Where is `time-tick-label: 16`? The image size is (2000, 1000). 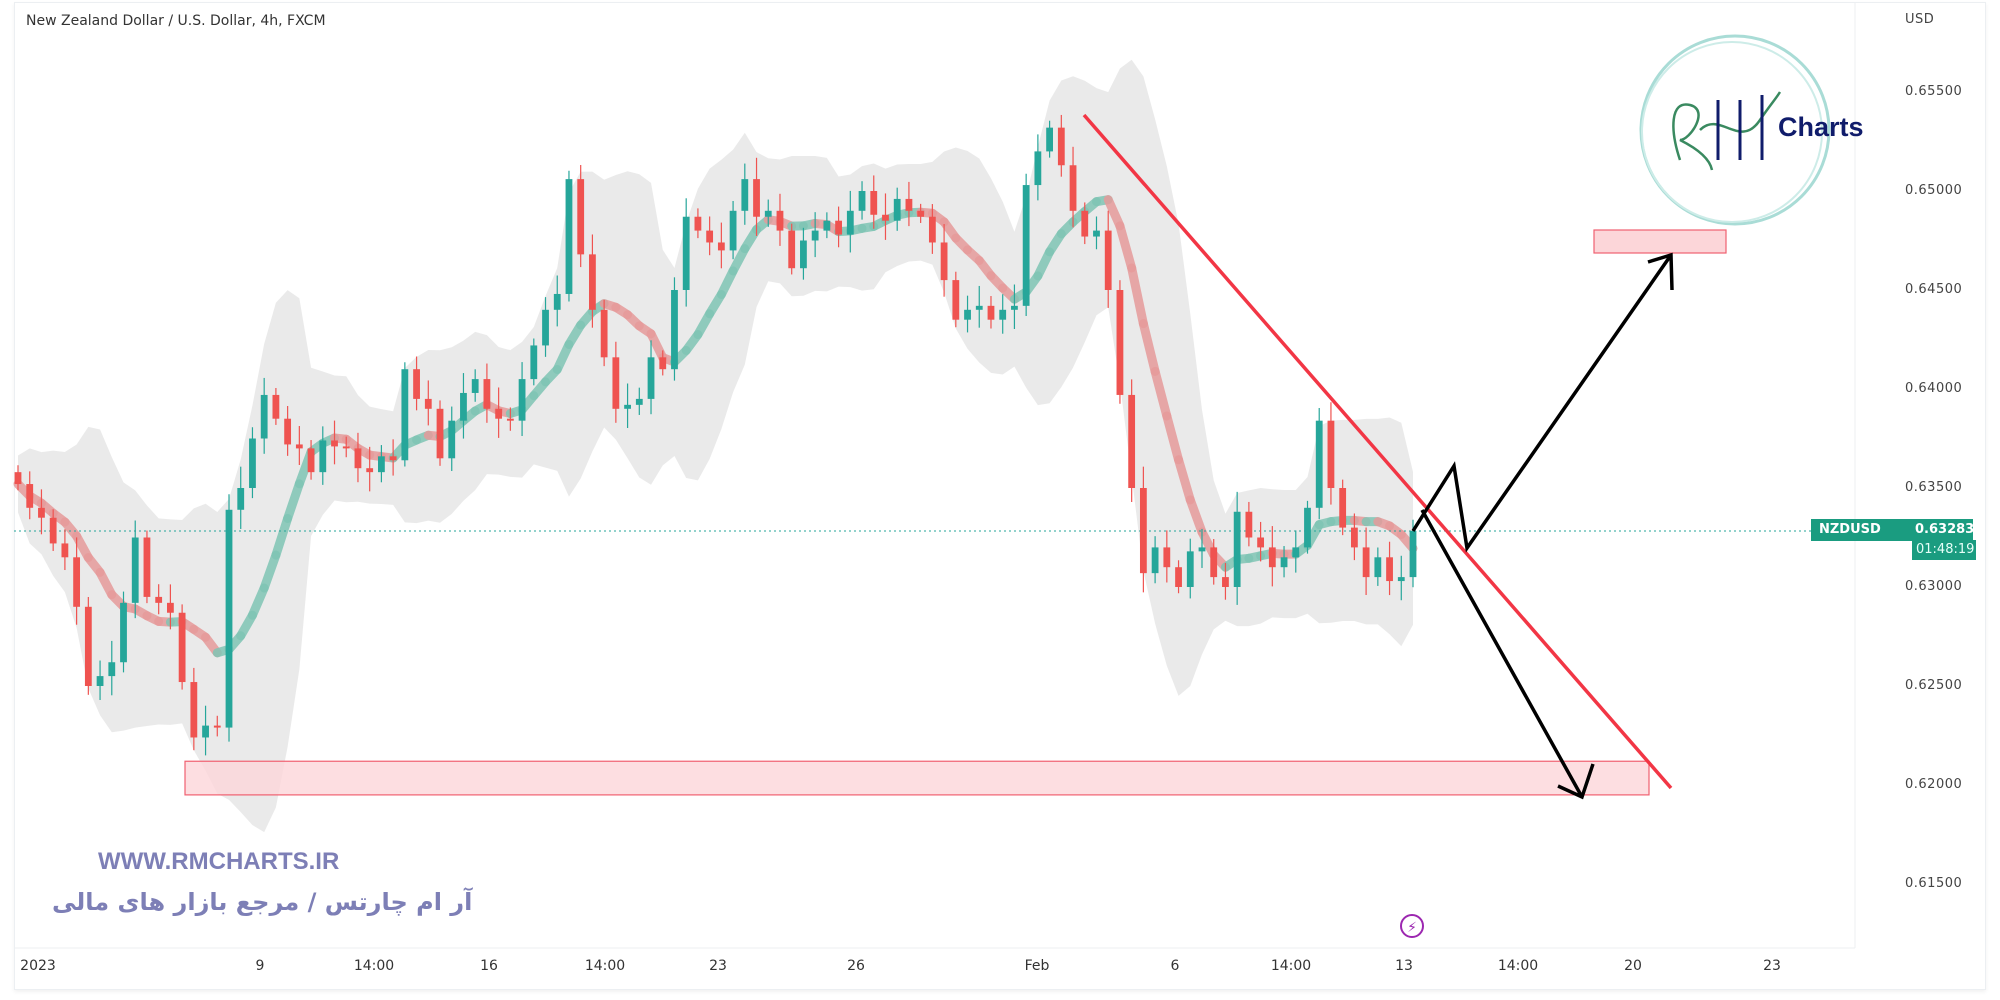
time-tick-label: 16 is located at coordinates (489, 966).